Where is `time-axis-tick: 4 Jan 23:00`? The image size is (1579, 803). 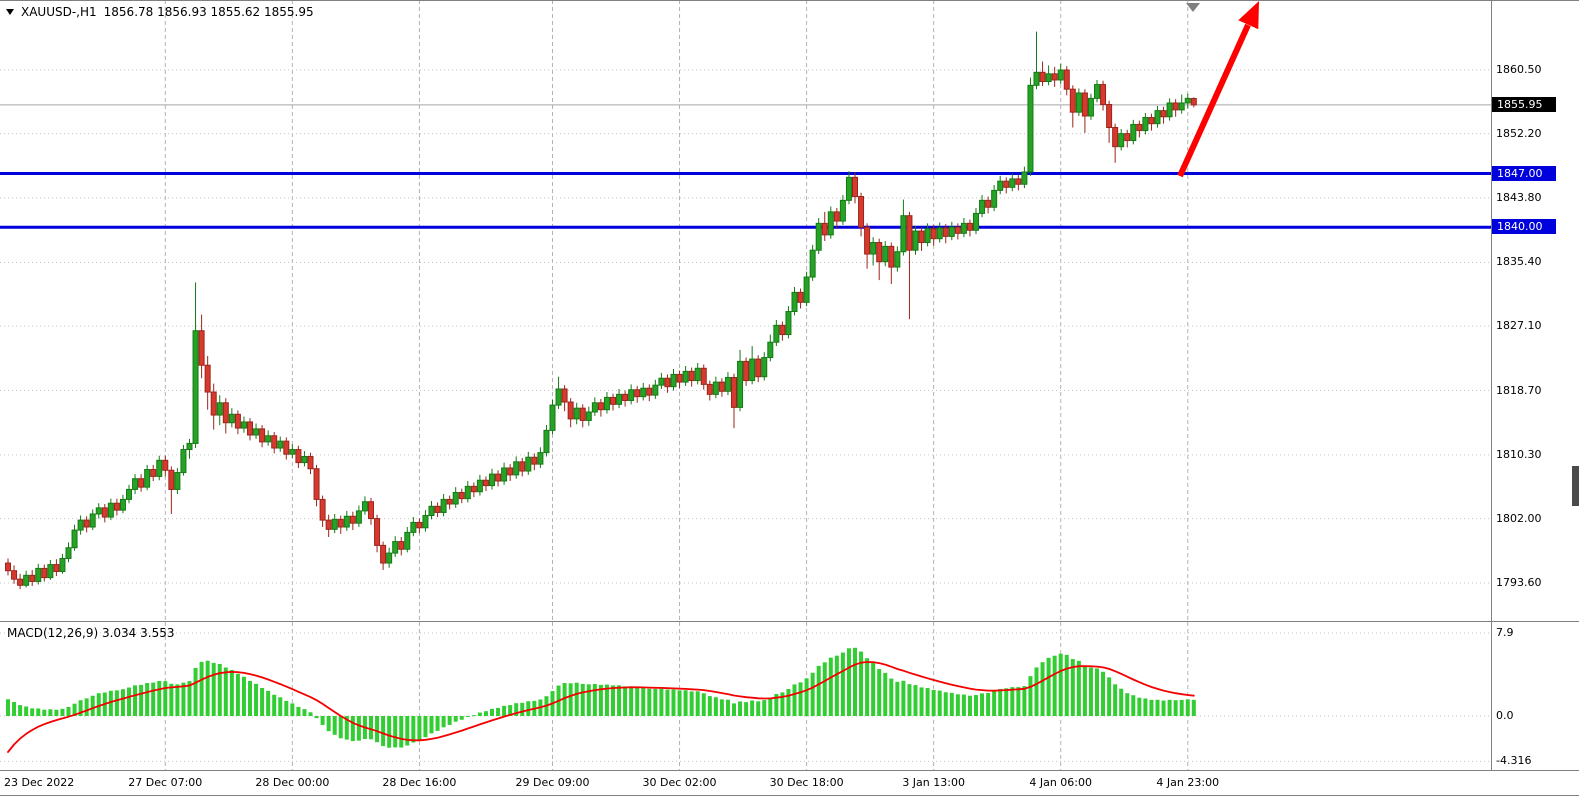
time-axis-tick: 4 Jan 23:00 is located at coordinates (1188, 782).